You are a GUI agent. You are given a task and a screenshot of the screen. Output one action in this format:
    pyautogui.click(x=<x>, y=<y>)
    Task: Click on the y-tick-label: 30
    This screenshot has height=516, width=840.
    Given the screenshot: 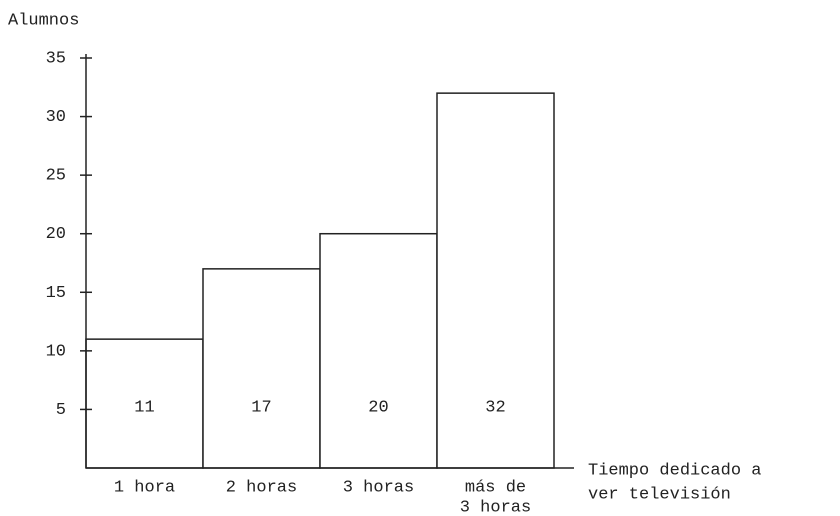 What is the action you would take?
    pyautogui.click(x=56, y=117)
    